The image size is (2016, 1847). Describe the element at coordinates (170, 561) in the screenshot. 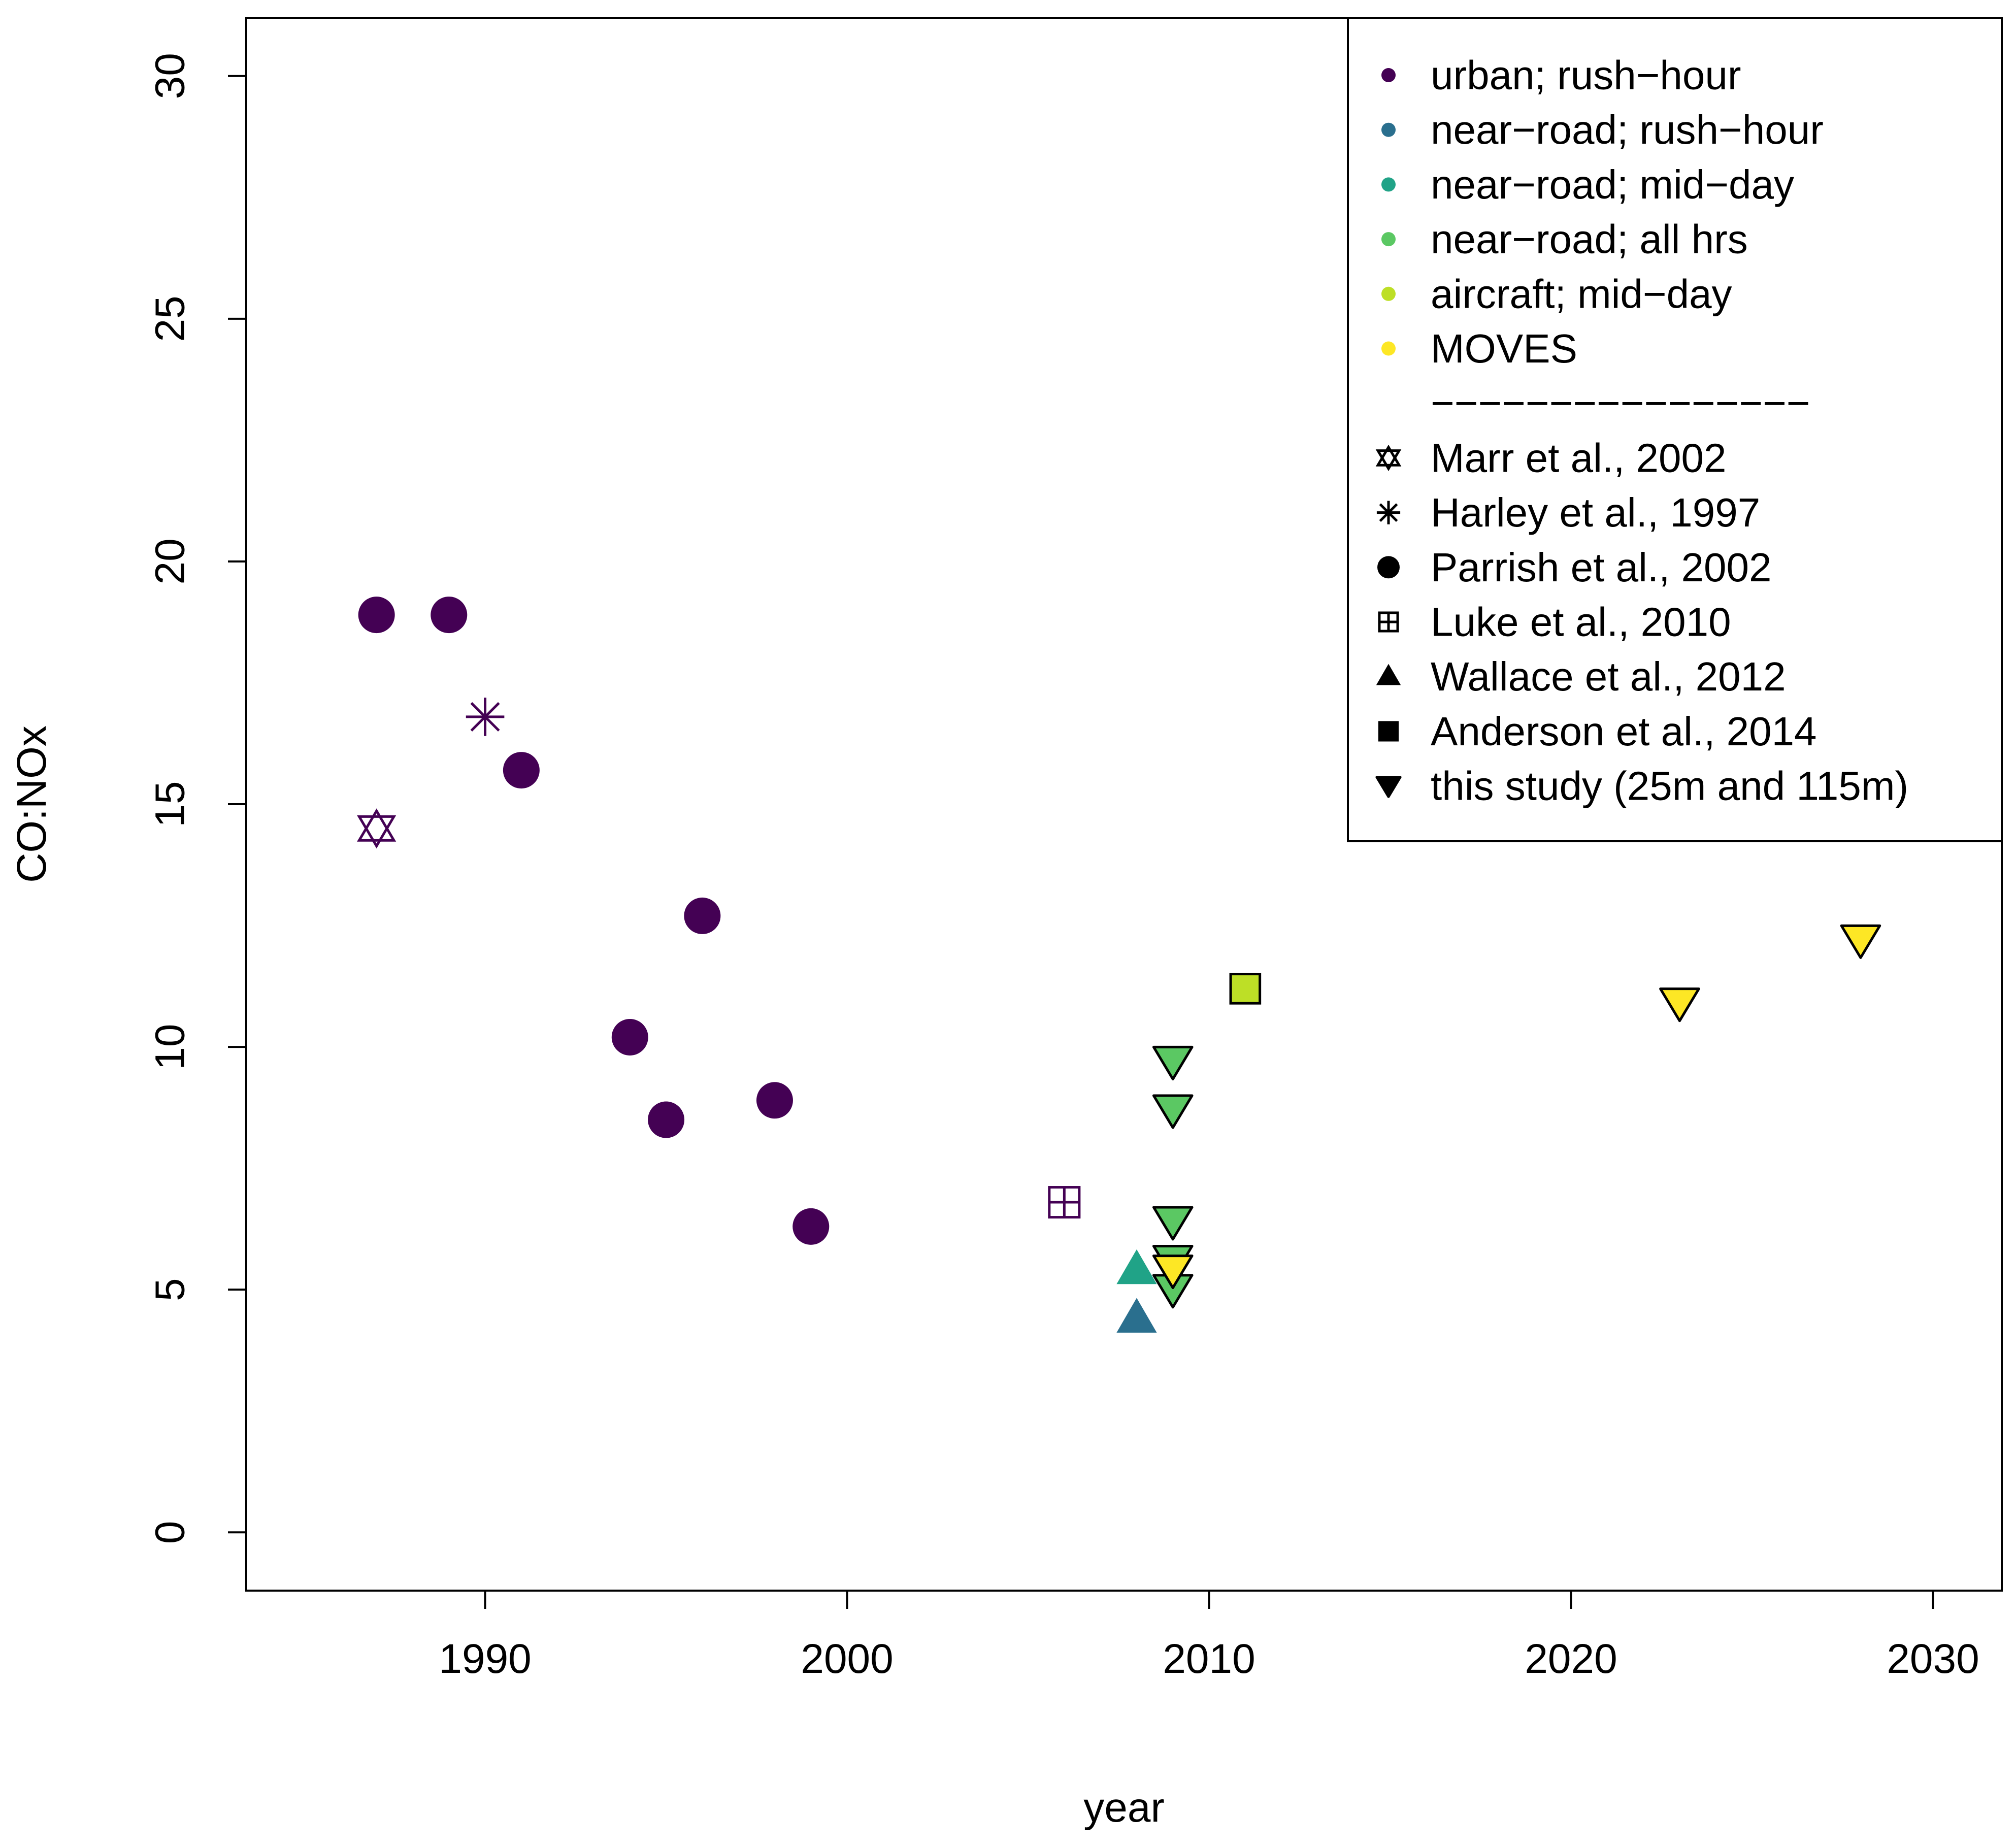

I see `y-tick-label: 20` at that location.